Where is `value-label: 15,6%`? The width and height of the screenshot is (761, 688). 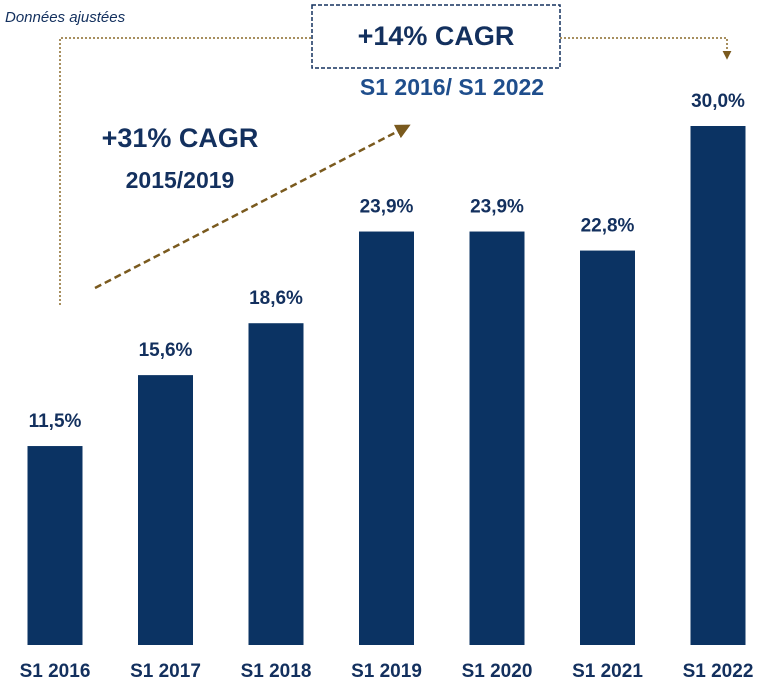 value-label: 15,6% is located at coordinates (166, 350).